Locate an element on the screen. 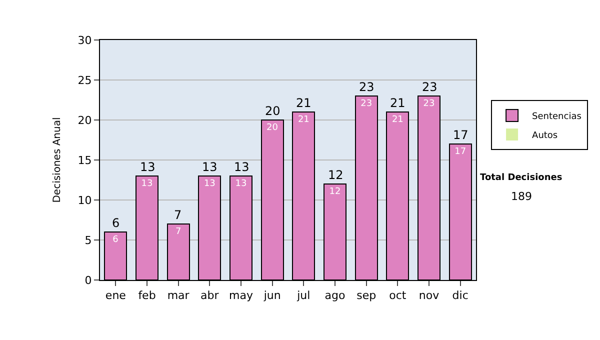  total-label: 17 is located at coordinates (460, 135).